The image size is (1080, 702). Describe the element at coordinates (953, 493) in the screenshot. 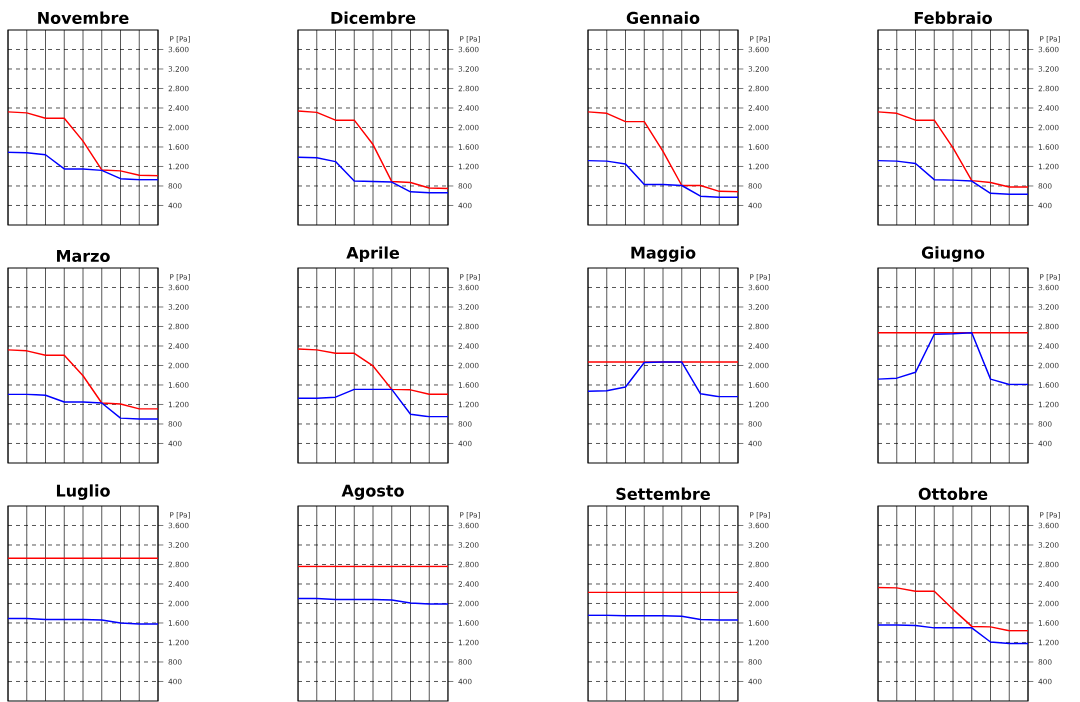

I see `chart-title: Ottobre` at that location.